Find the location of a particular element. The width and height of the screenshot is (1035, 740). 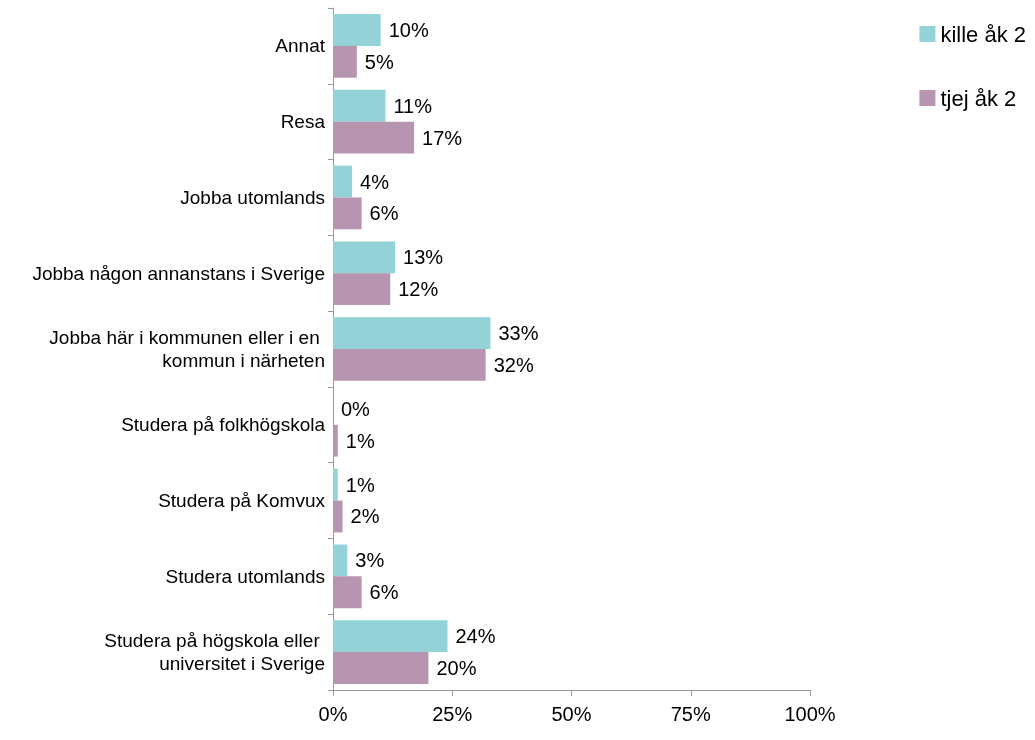

data-label: 32% is located at coordinates (513, 364).